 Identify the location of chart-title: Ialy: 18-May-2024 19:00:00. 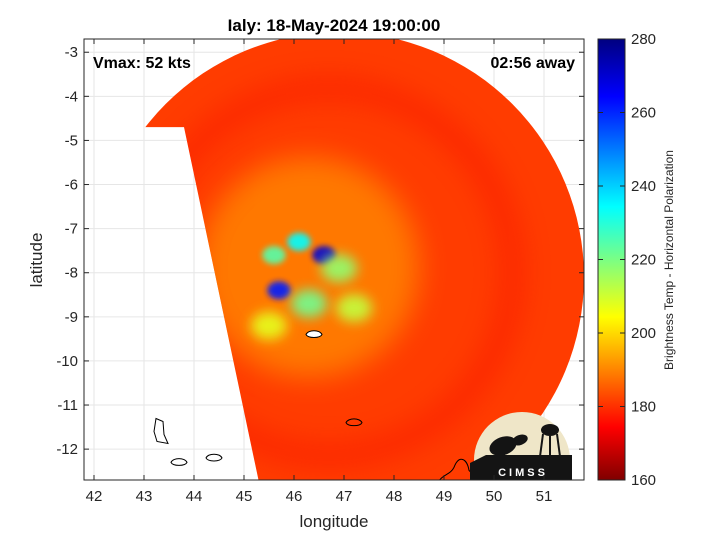
(334, 25).